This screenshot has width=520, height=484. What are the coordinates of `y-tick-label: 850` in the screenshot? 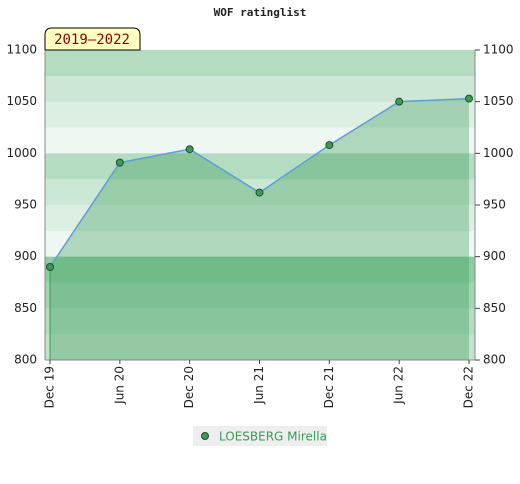 It's located at (25, 308).